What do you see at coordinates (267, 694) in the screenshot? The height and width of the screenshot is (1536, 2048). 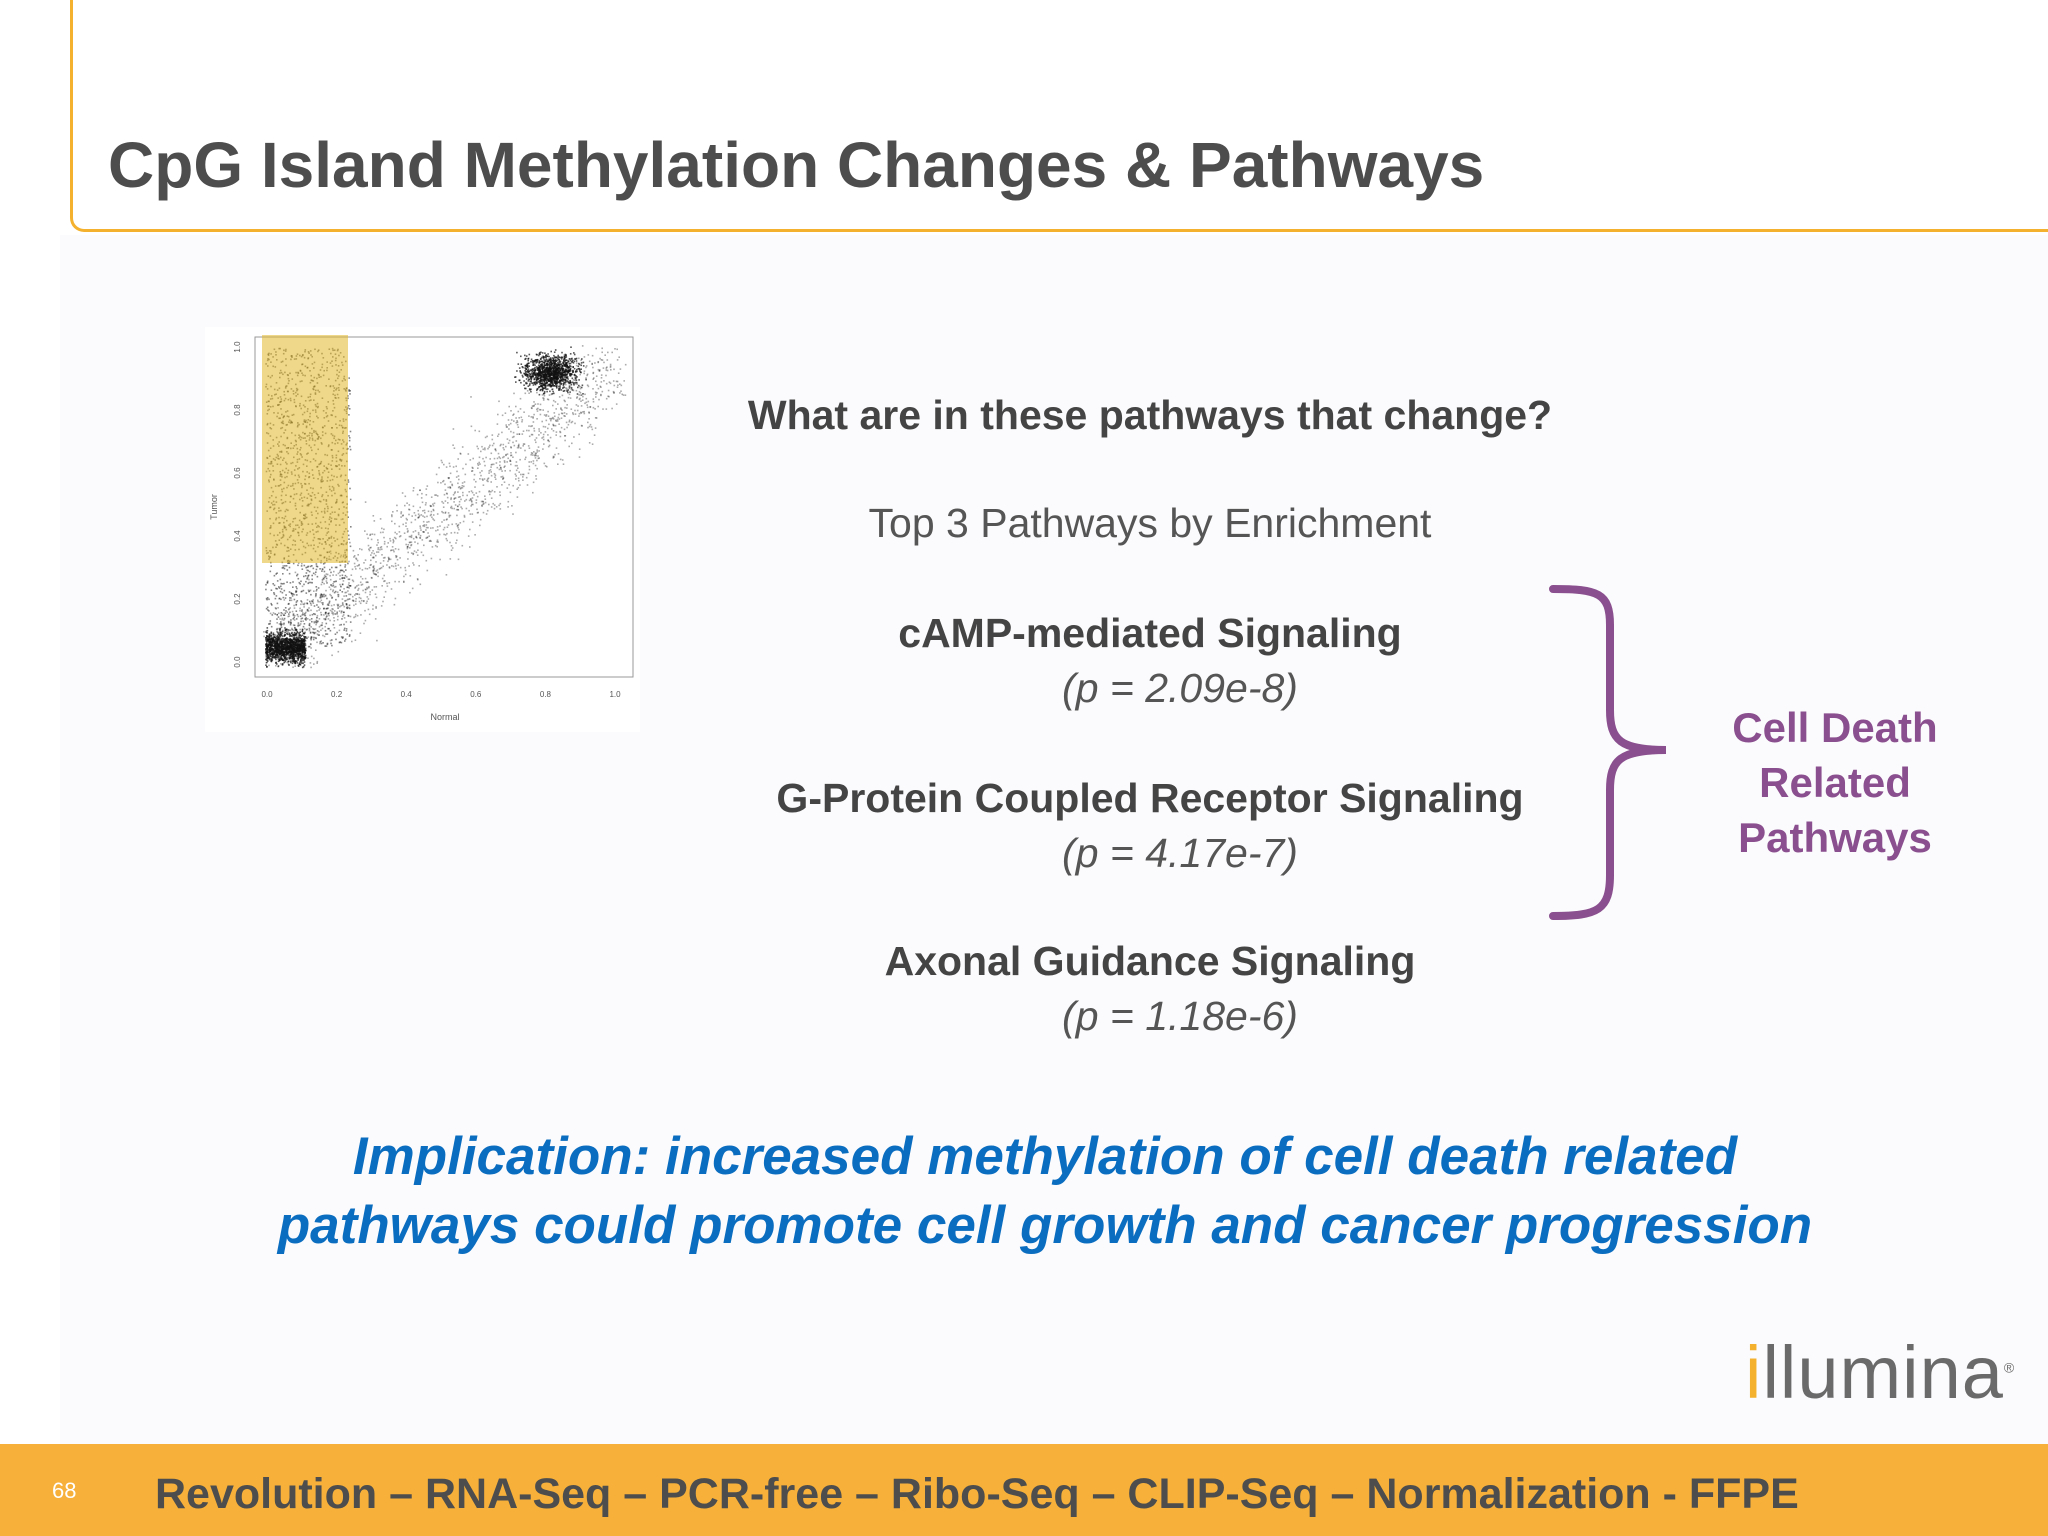 I see `scatter-x-tick: 0.0` at bounding box center [267, 694].